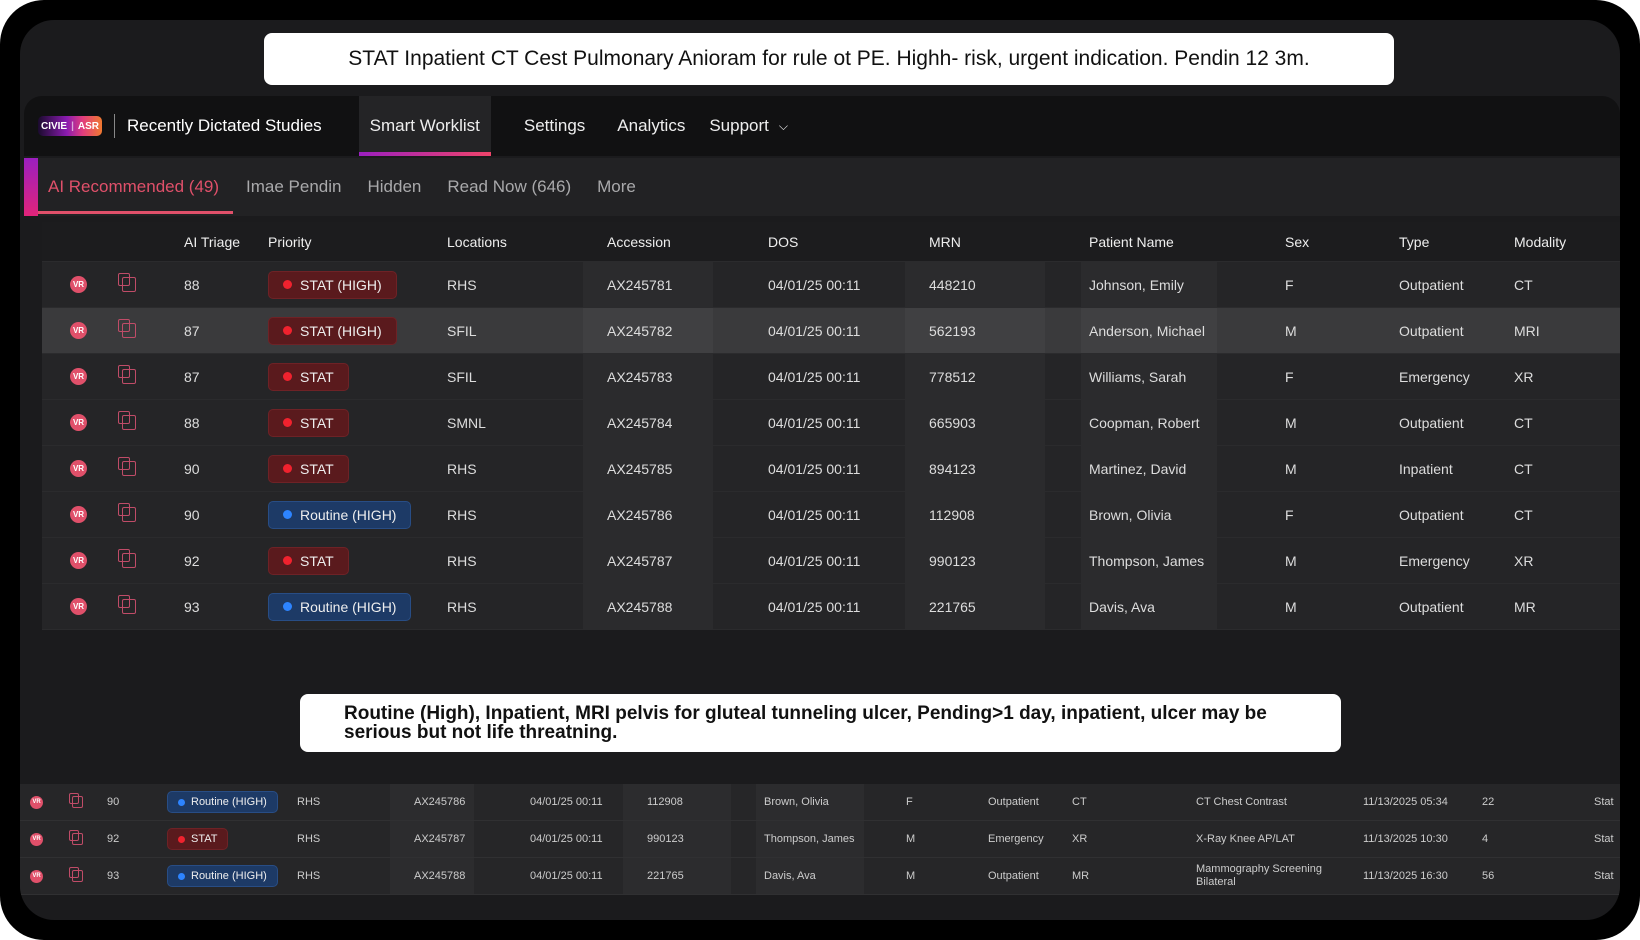 The width and height of the screenshot is (1640, 940). I want to click on header-modality: Modality, so click(1540, 241).